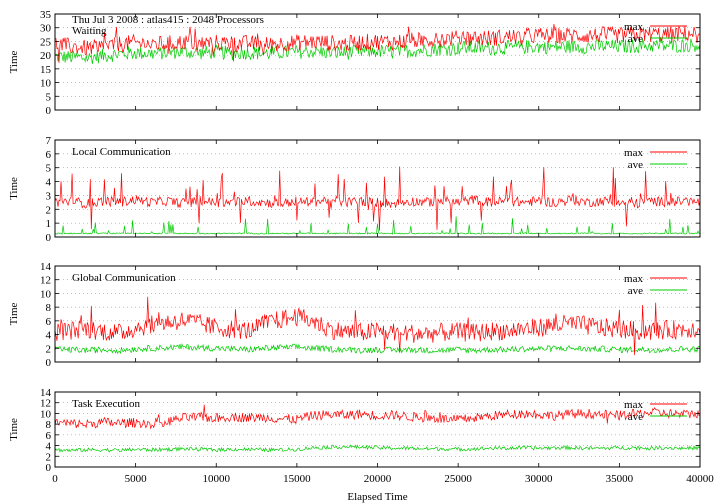 This screenshot has height=504, width=720. I want to click on x-tick-label: 35000, so click(620, 479).